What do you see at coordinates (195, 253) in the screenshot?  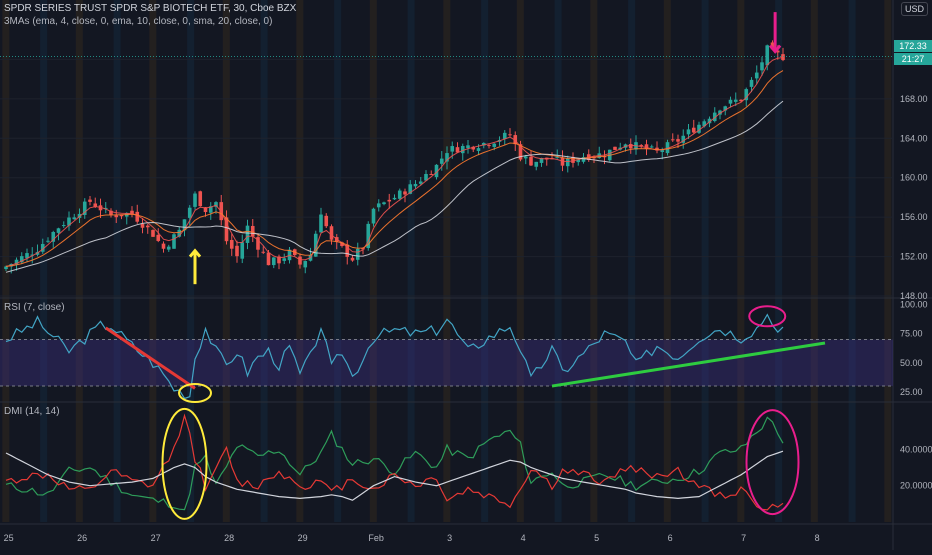 I see `up-arrow-icon-head` at bounding box center [195, 253].